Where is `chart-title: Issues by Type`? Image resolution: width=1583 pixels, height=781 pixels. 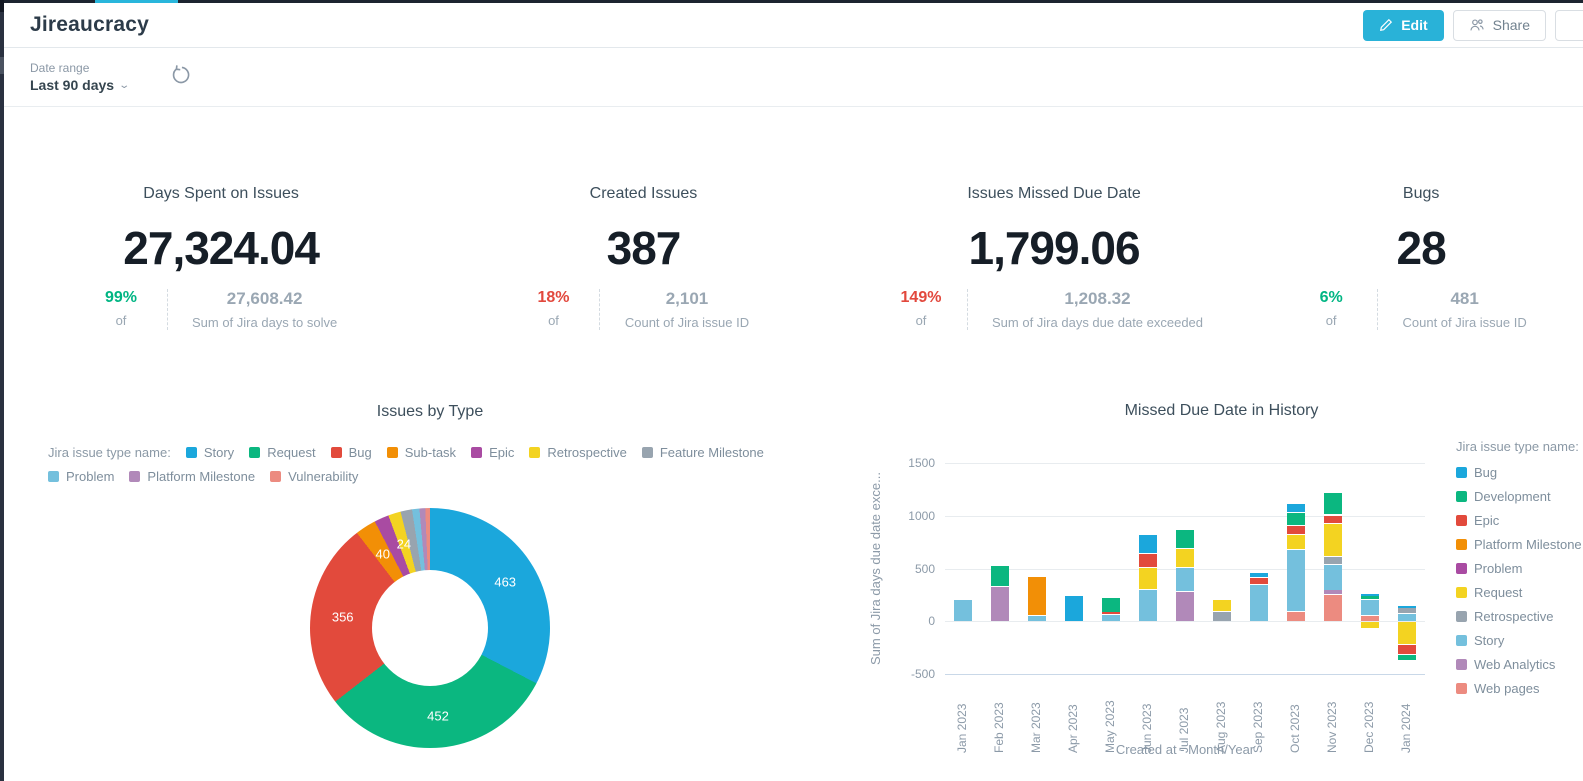
chart-title: Issues by Type is located at coordinates (430, 411).